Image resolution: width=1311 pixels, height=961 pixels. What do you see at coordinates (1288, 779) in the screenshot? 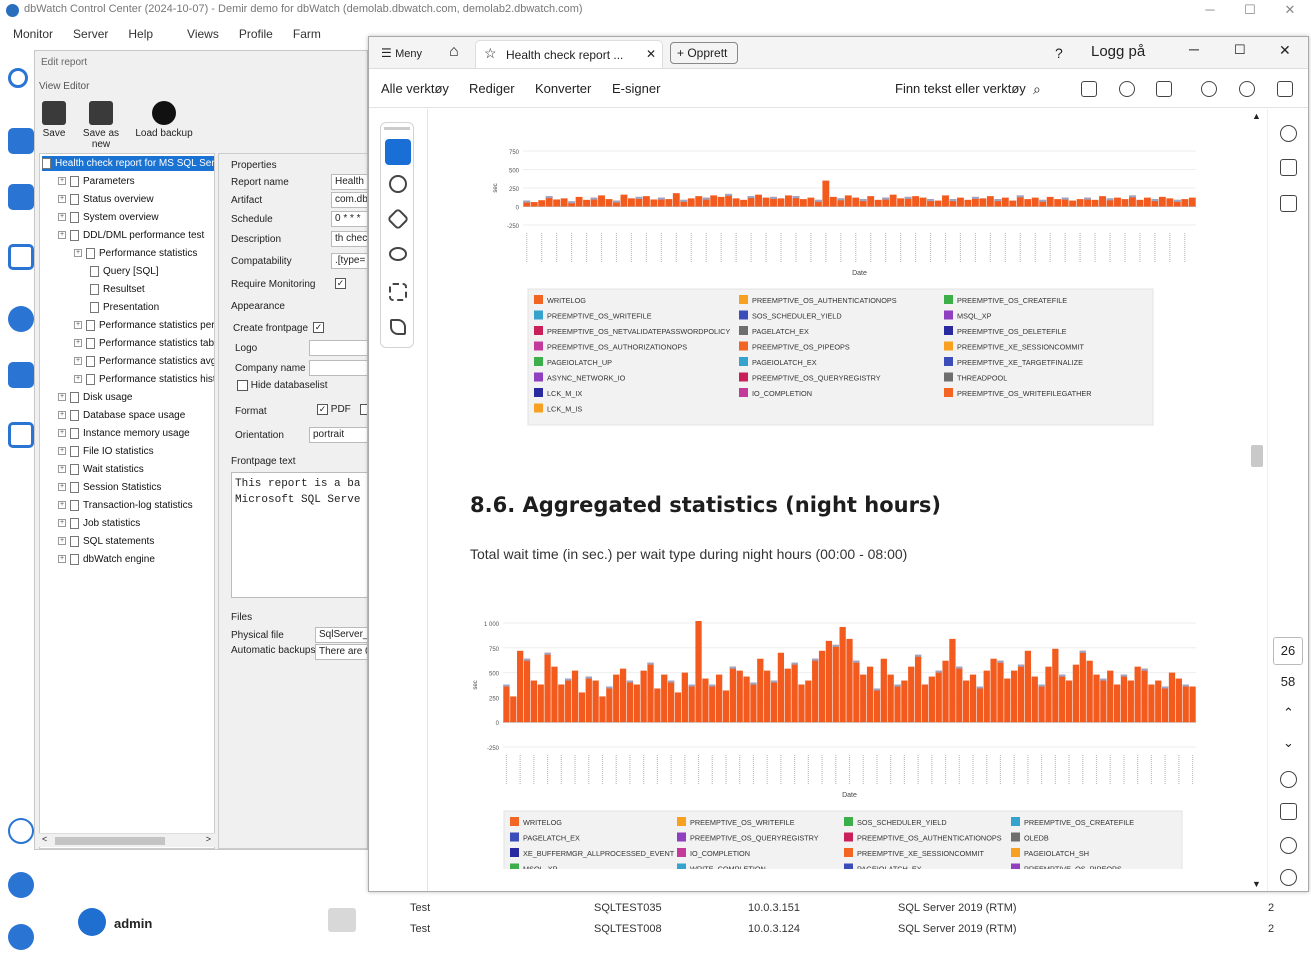
I see `rotate-icon` at bounding box center [1288, 779].